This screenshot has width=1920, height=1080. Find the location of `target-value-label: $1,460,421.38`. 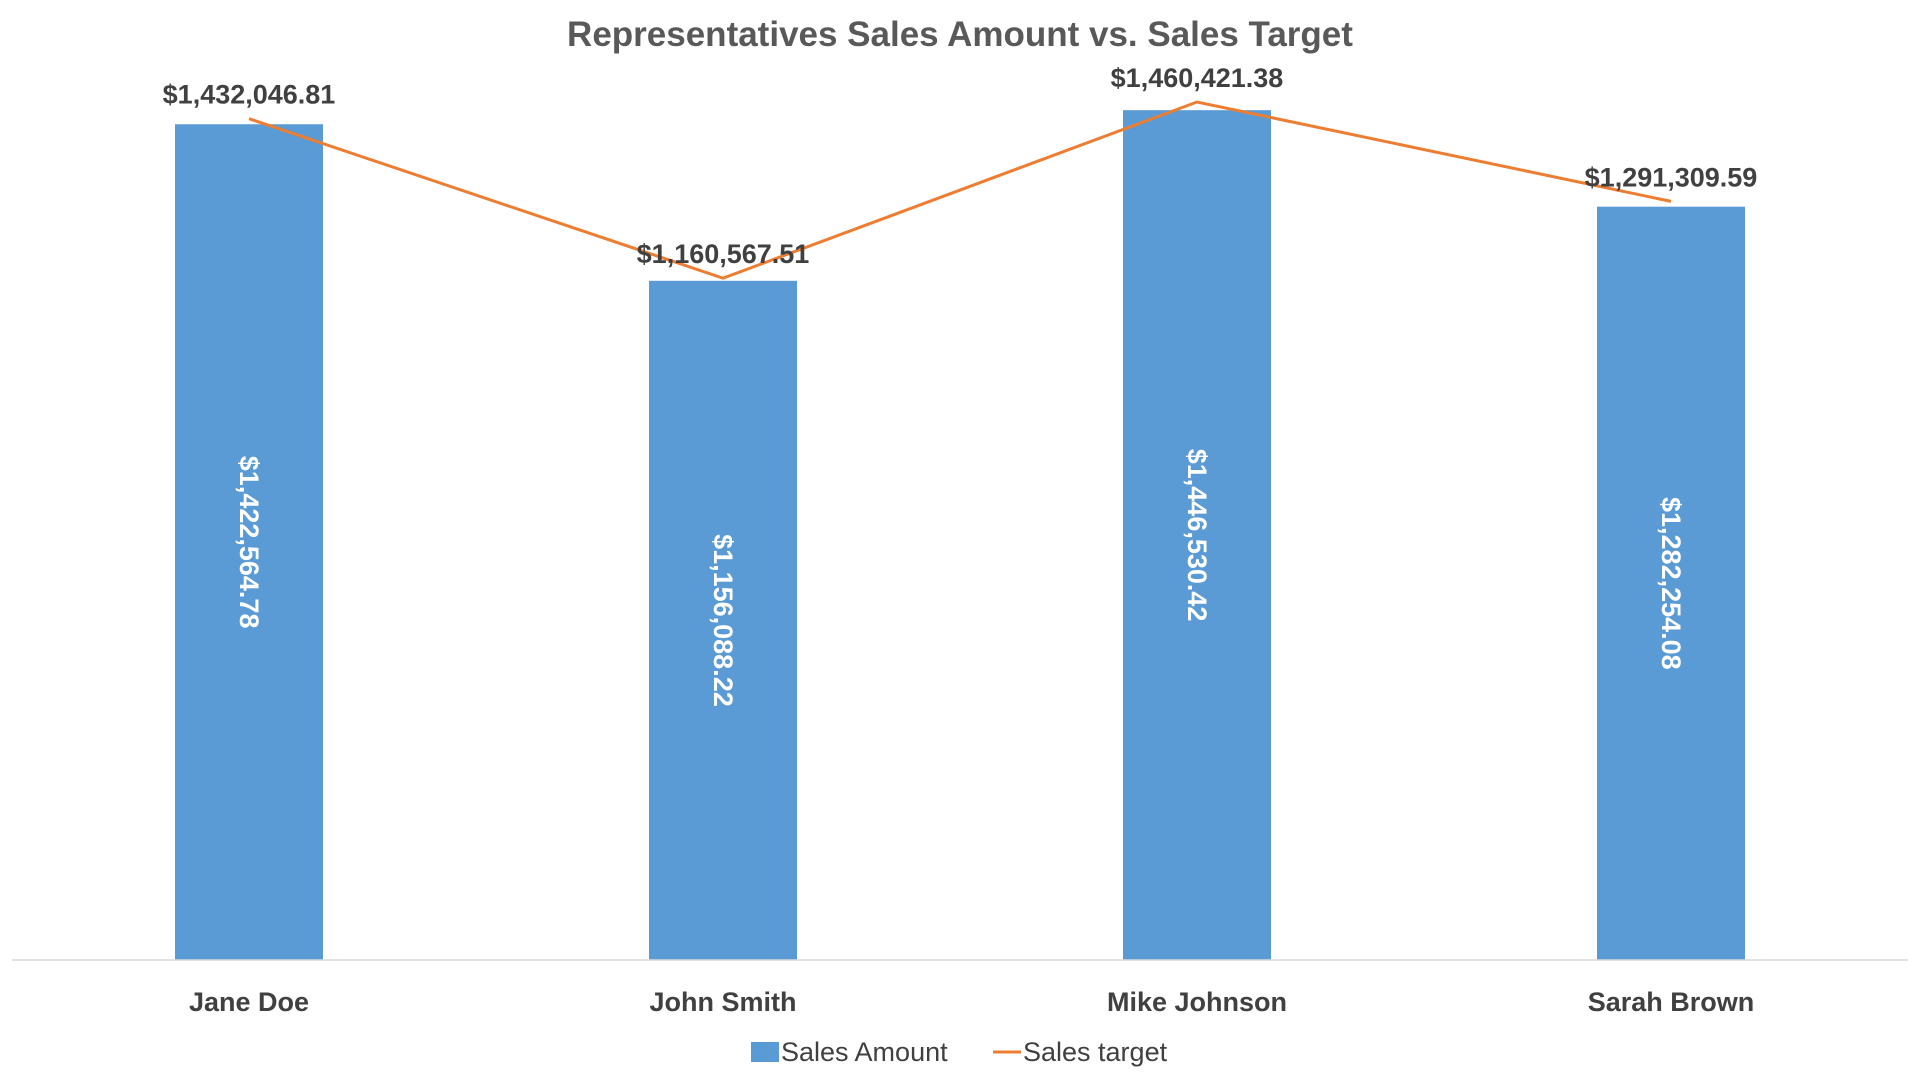

target-value-label: $1,460,421.38 is located at coordinates (1197, 78).